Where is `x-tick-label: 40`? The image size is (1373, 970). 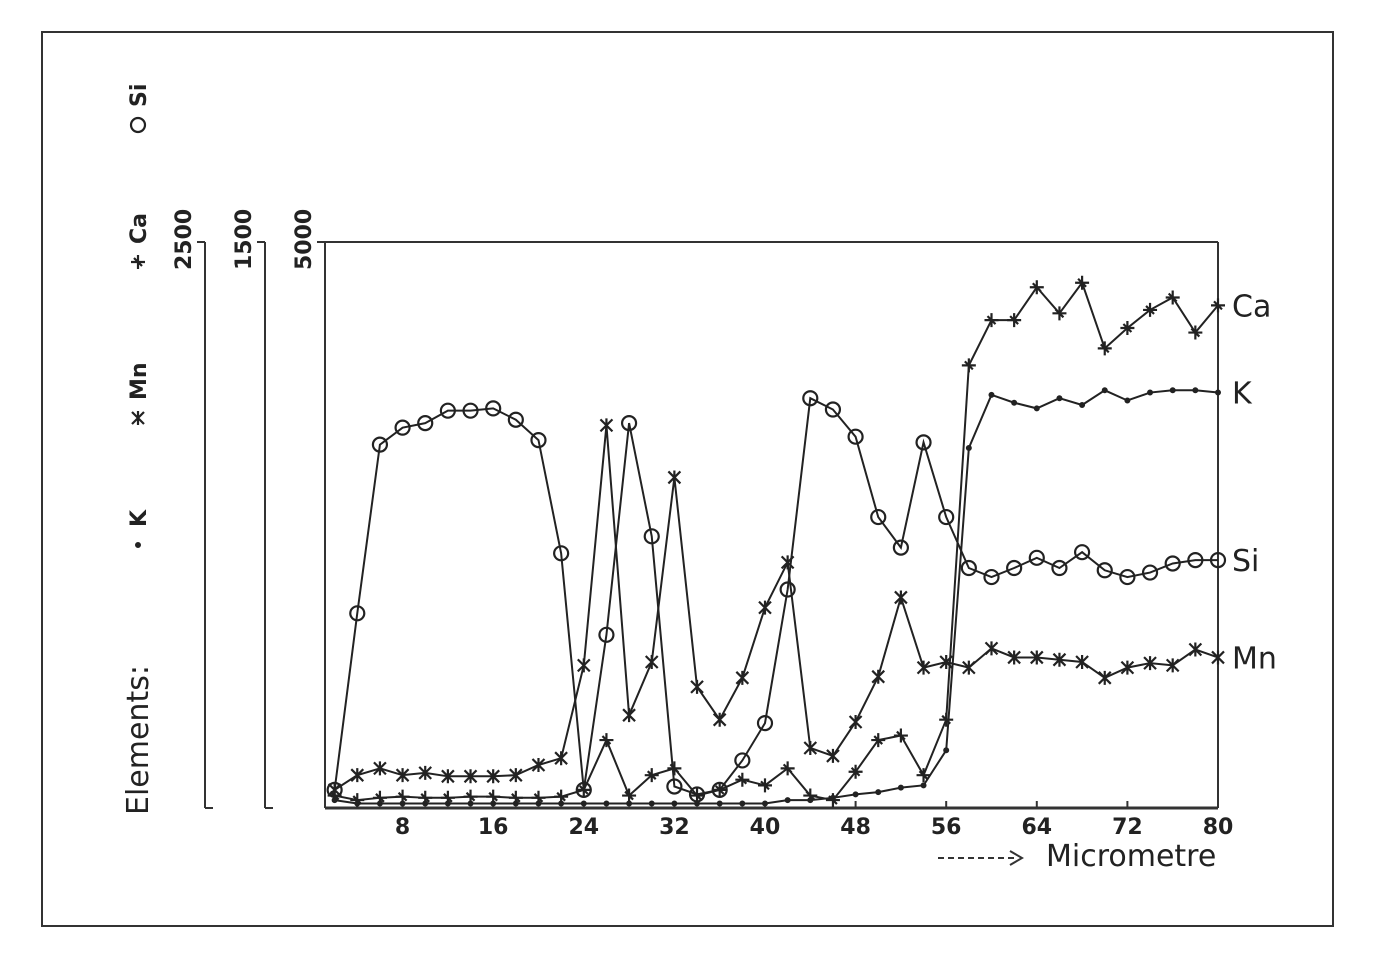 x-tick-label: 40 is located at coordinates (765, 827).